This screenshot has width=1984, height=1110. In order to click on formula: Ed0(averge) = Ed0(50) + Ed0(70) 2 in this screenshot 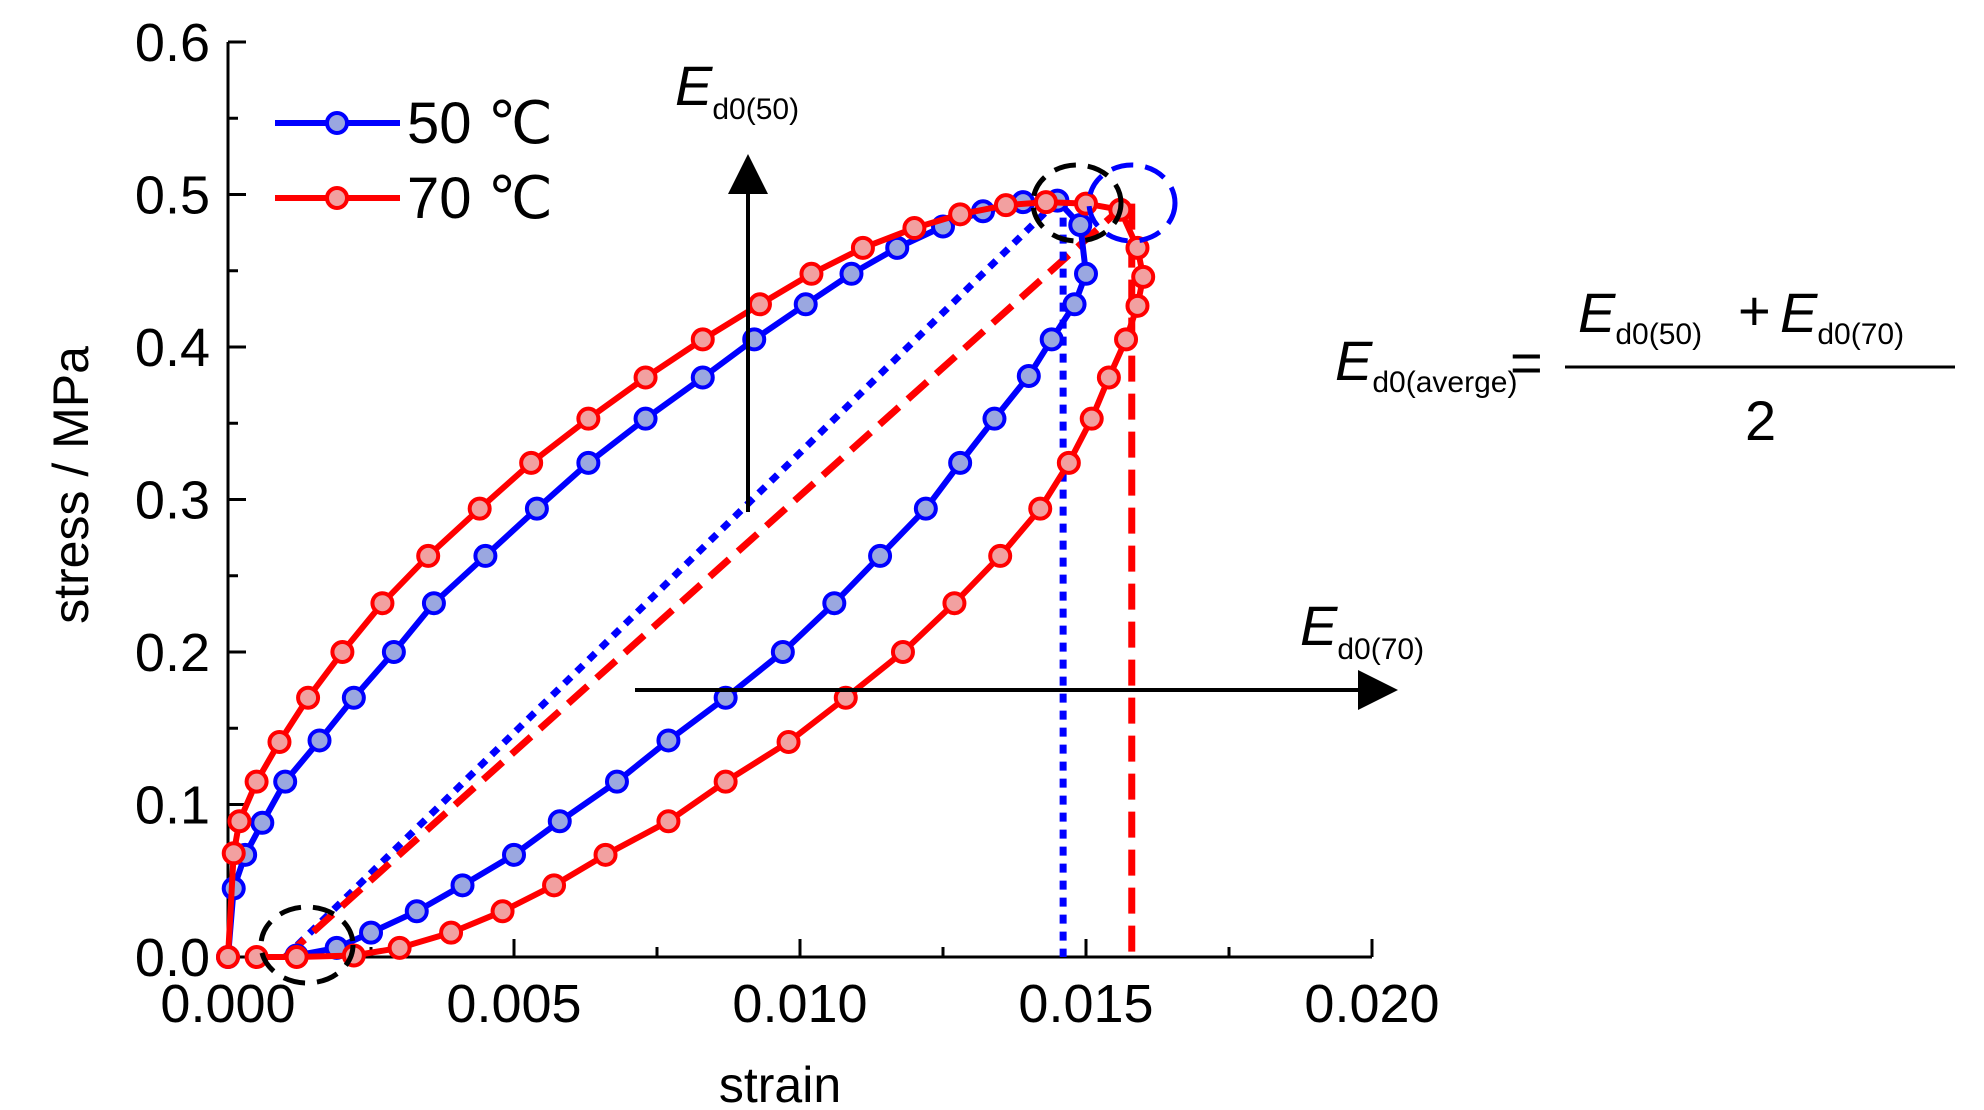, I will do `click(1645, 365)`.